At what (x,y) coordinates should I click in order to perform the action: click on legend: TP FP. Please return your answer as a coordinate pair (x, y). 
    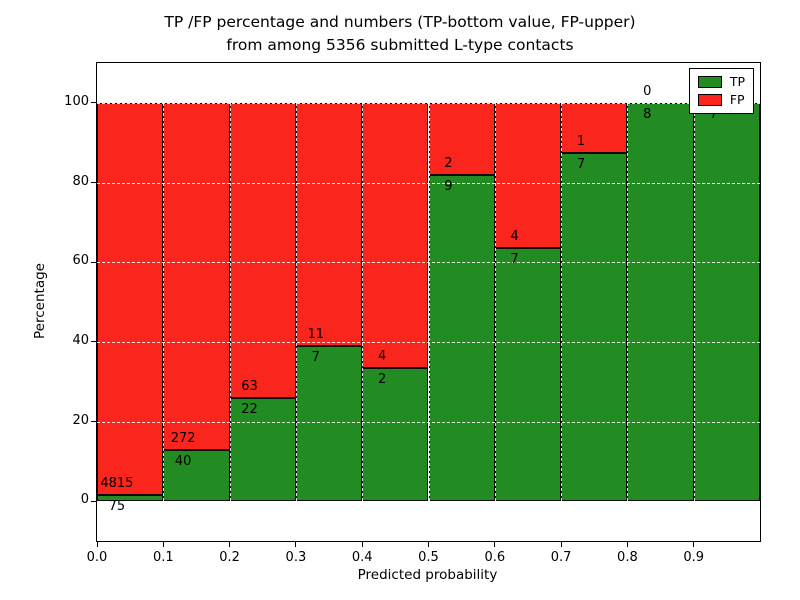
    Looking at the image, I should click on (721, 91).